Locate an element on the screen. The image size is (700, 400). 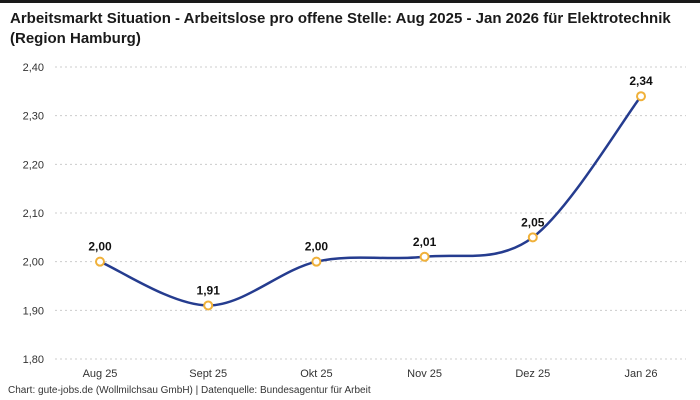
x-axis-tick-label: Aug 25 is located at coordinates (100, 374).